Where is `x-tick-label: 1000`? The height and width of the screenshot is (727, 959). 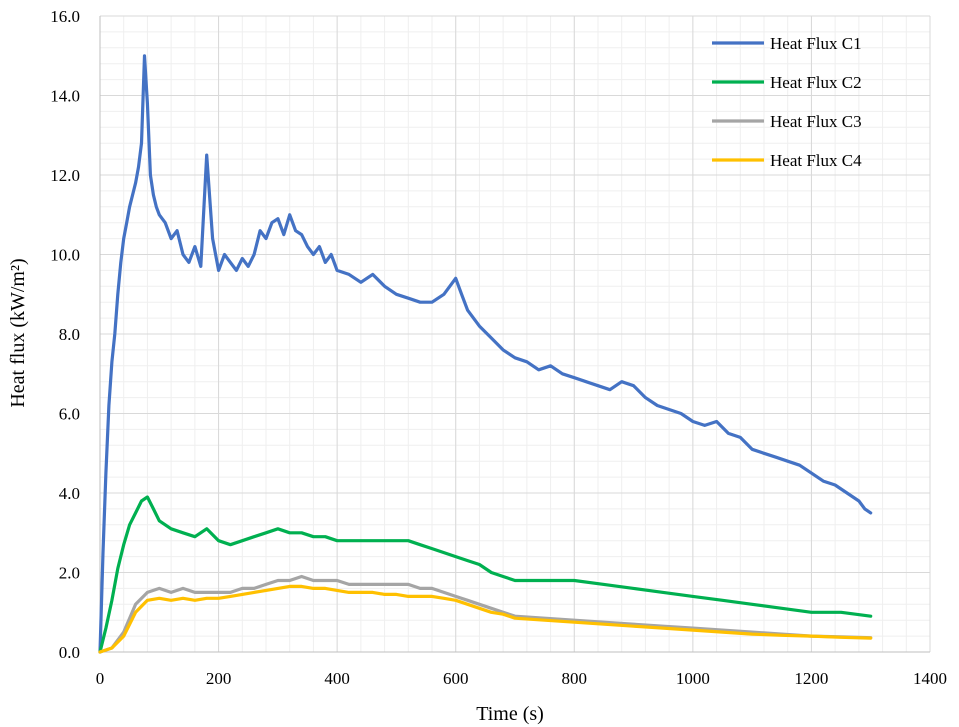
x-tick-label: 1000 is located at coordinates (693, 678).